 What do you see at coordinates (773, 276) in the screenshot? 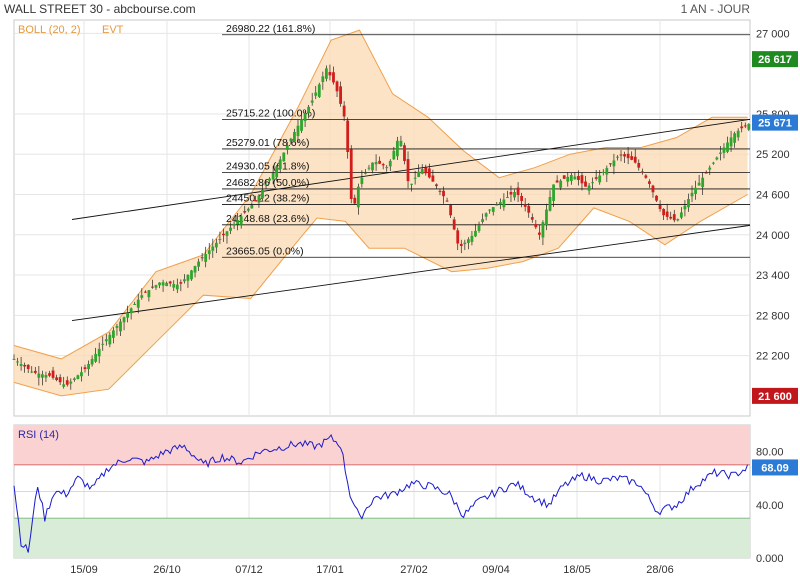
I see `price-tick-label: 23 400` at bounding box center [773, 276].